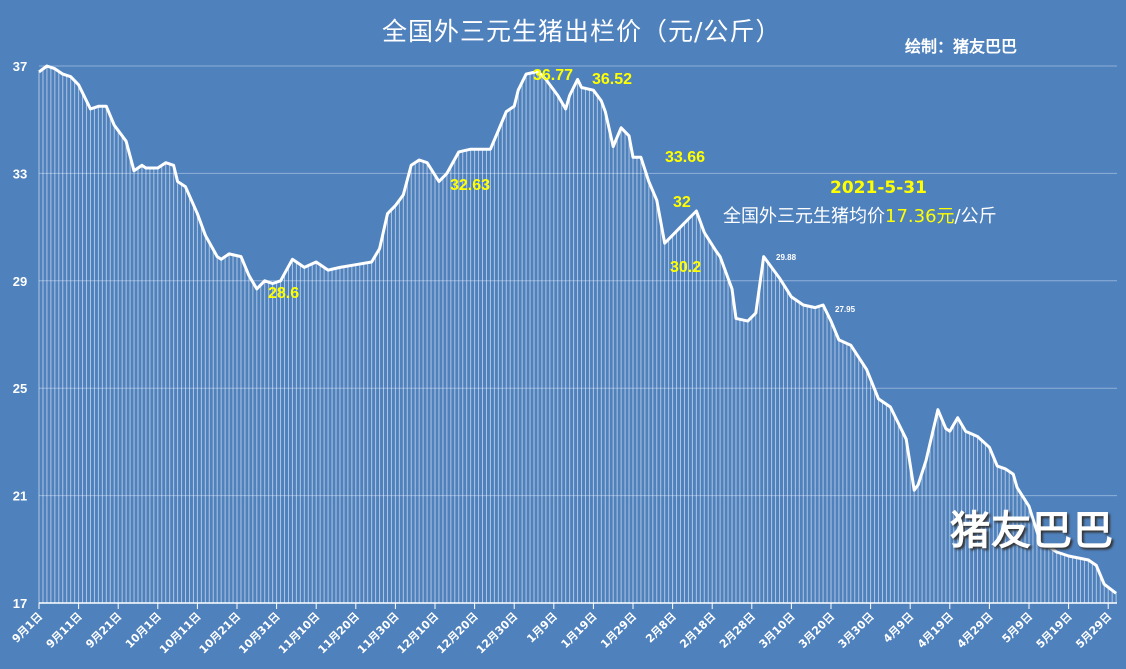 This screenshot has width=1126, height=669. I want to click on x-tick-label: 2月8日, so click(661, 628).